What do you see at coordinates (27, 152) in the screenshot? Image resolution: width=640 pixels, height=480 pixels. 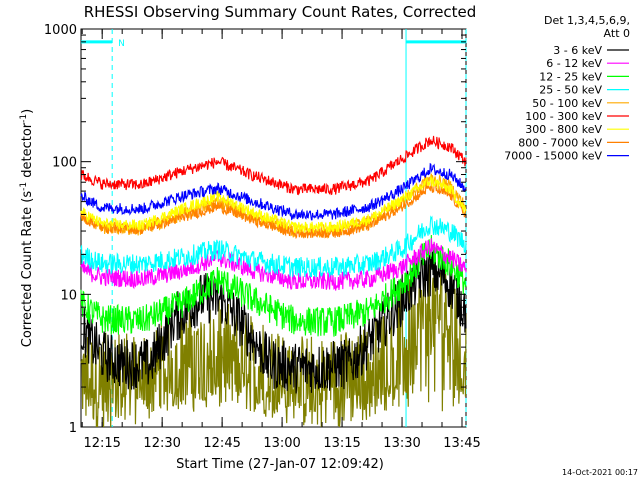 I see `y-axis-label-part: detector` at bounding box center [27, 152].